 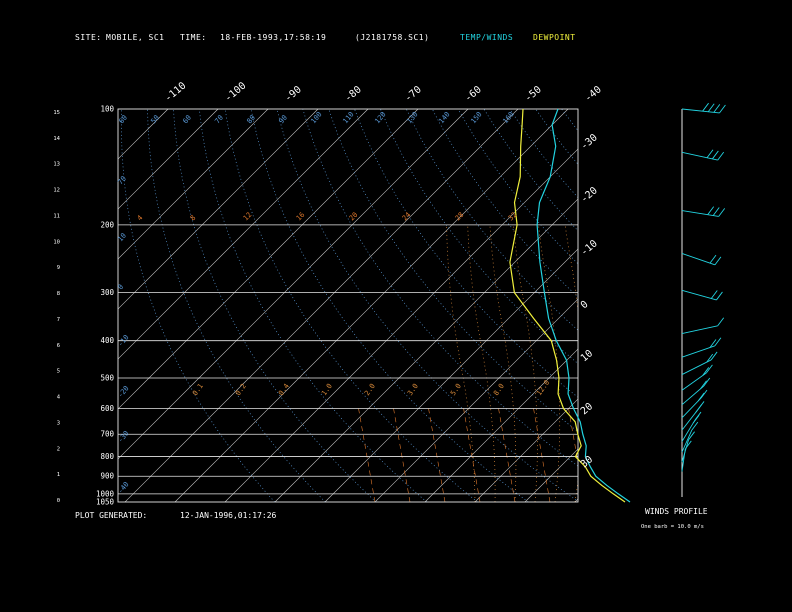 I want to click on dry-adiabat-label: 60, so click(x=187, y=120).